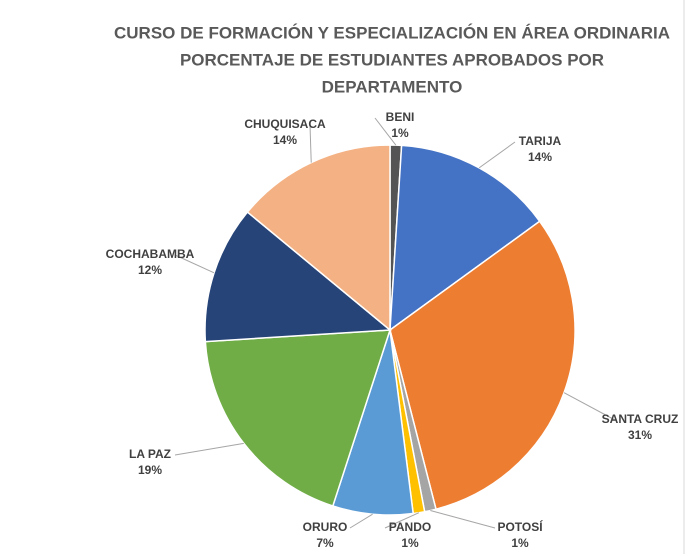 The width and height of the screenshot is (690, 554). I want to click on data-label-value: 7%, so click(325, 543).